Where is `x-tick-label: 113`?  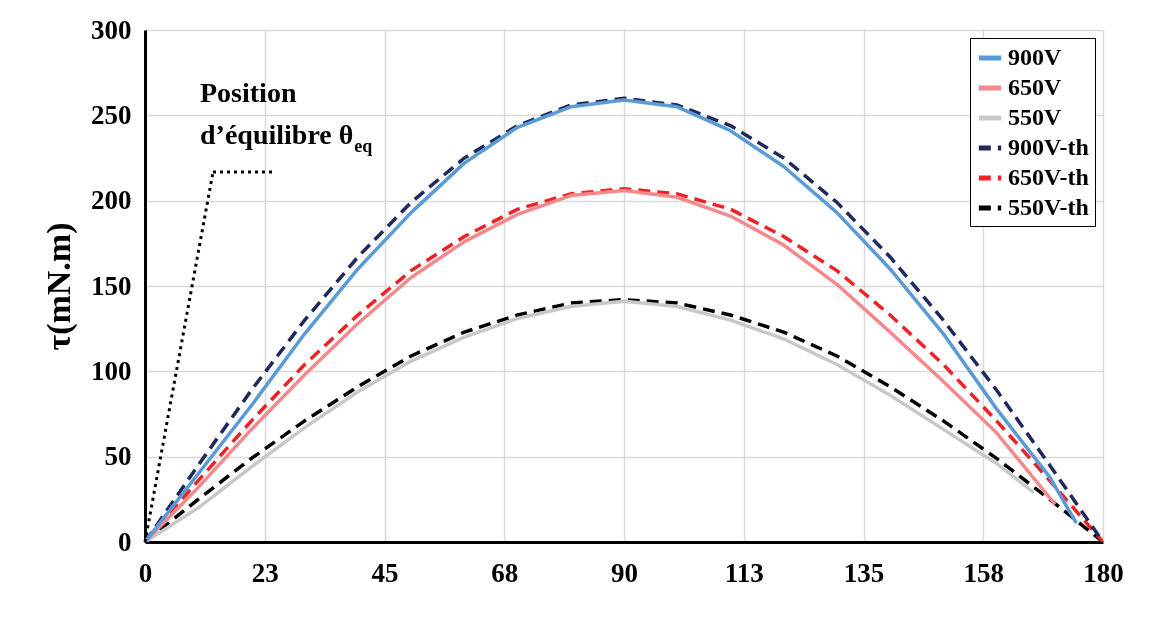 x-tick-label: 113 is located at coordinates (744, 572).